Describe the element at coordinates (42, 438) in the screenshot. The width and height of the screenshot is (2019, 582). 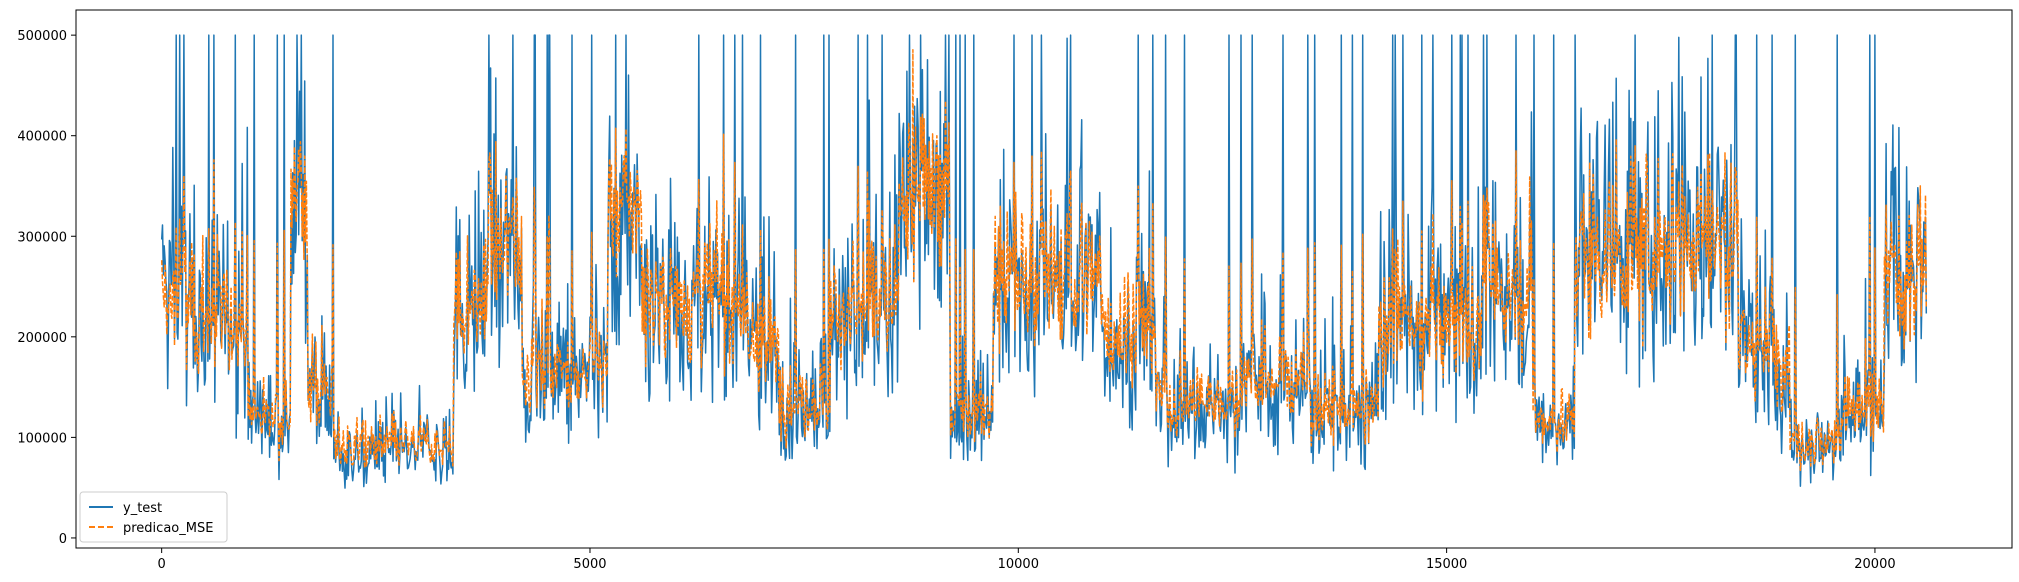
I see `y-tick-label: 100000` at that location.